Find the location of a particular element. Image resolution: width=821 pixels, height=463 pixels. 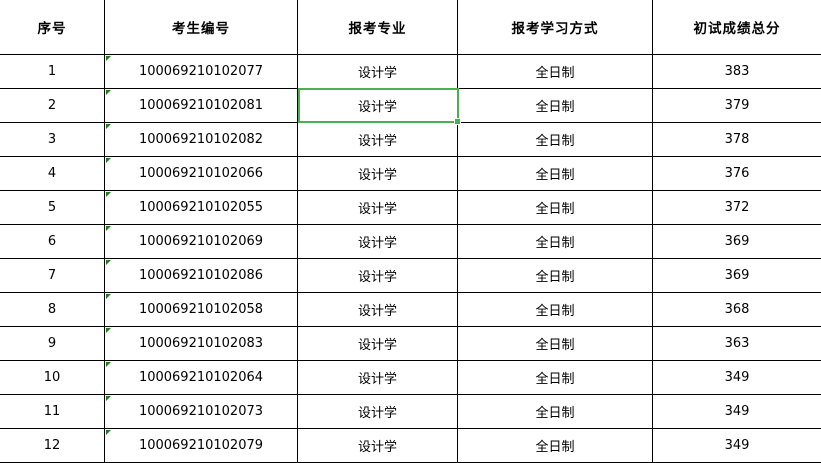

score-cell: 376 is located at coordinates (737, 173).